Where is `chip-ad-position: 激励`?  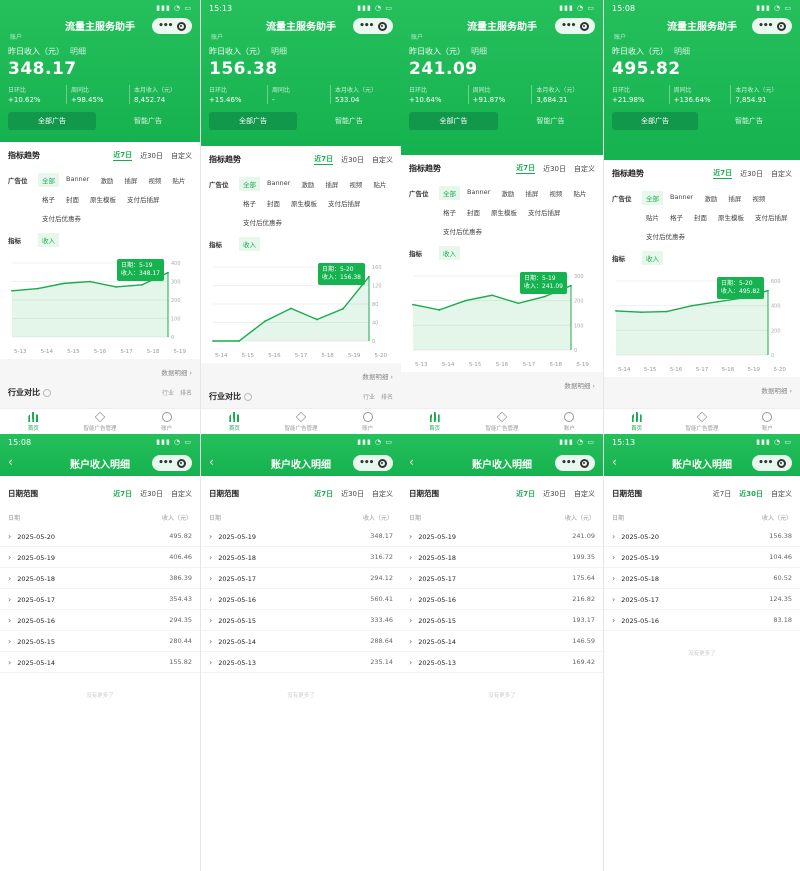 chip-ad-position: 激励 is located at coordinates (308, 185).